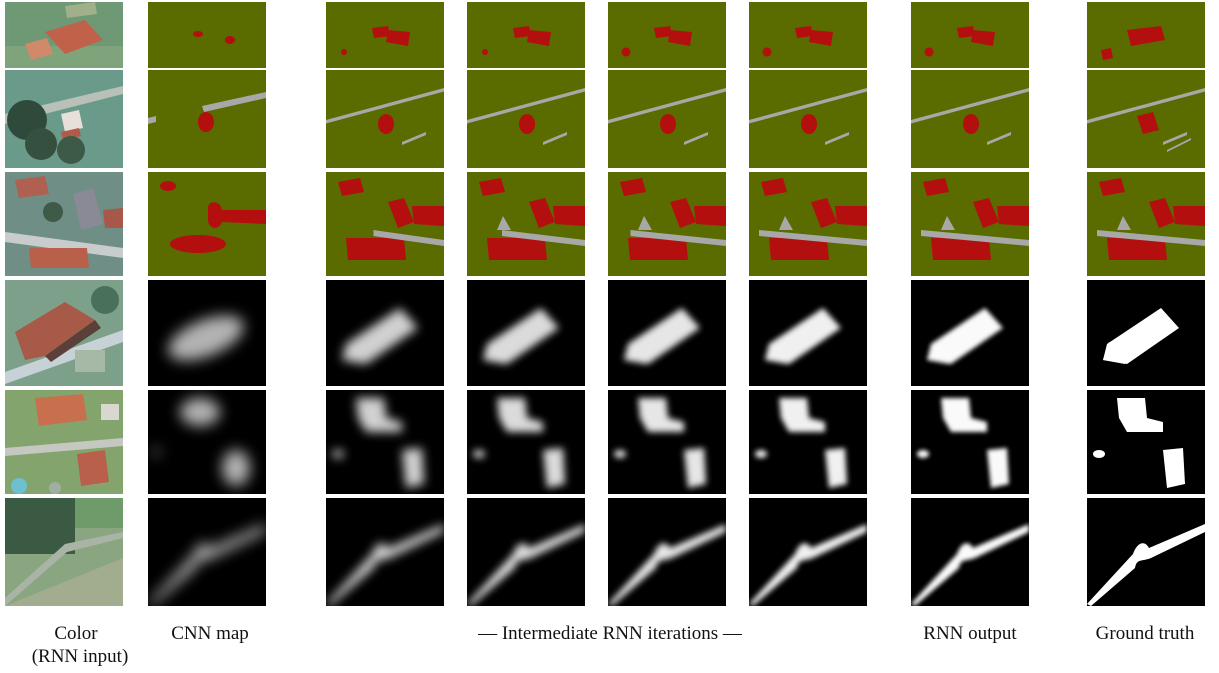  I want to click on caption-intermediate: — Intermediate RNN iterations —, so click(610, 633).